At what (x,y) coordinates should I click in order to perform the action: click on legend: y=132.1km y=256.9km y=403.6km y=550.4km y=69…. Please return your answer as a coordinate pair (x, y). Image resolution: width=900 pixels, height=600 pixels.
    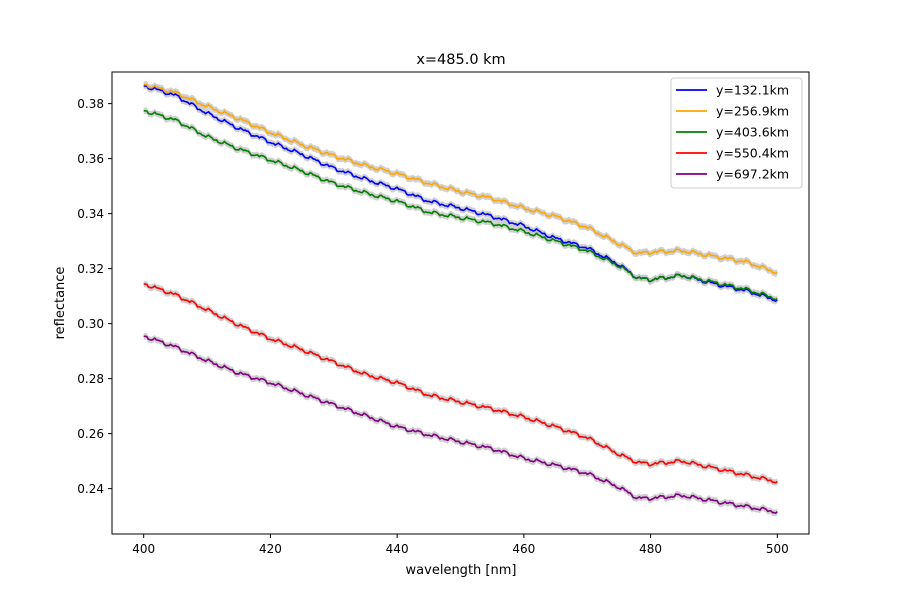
    Looking at the image, I should click on (736, 133).